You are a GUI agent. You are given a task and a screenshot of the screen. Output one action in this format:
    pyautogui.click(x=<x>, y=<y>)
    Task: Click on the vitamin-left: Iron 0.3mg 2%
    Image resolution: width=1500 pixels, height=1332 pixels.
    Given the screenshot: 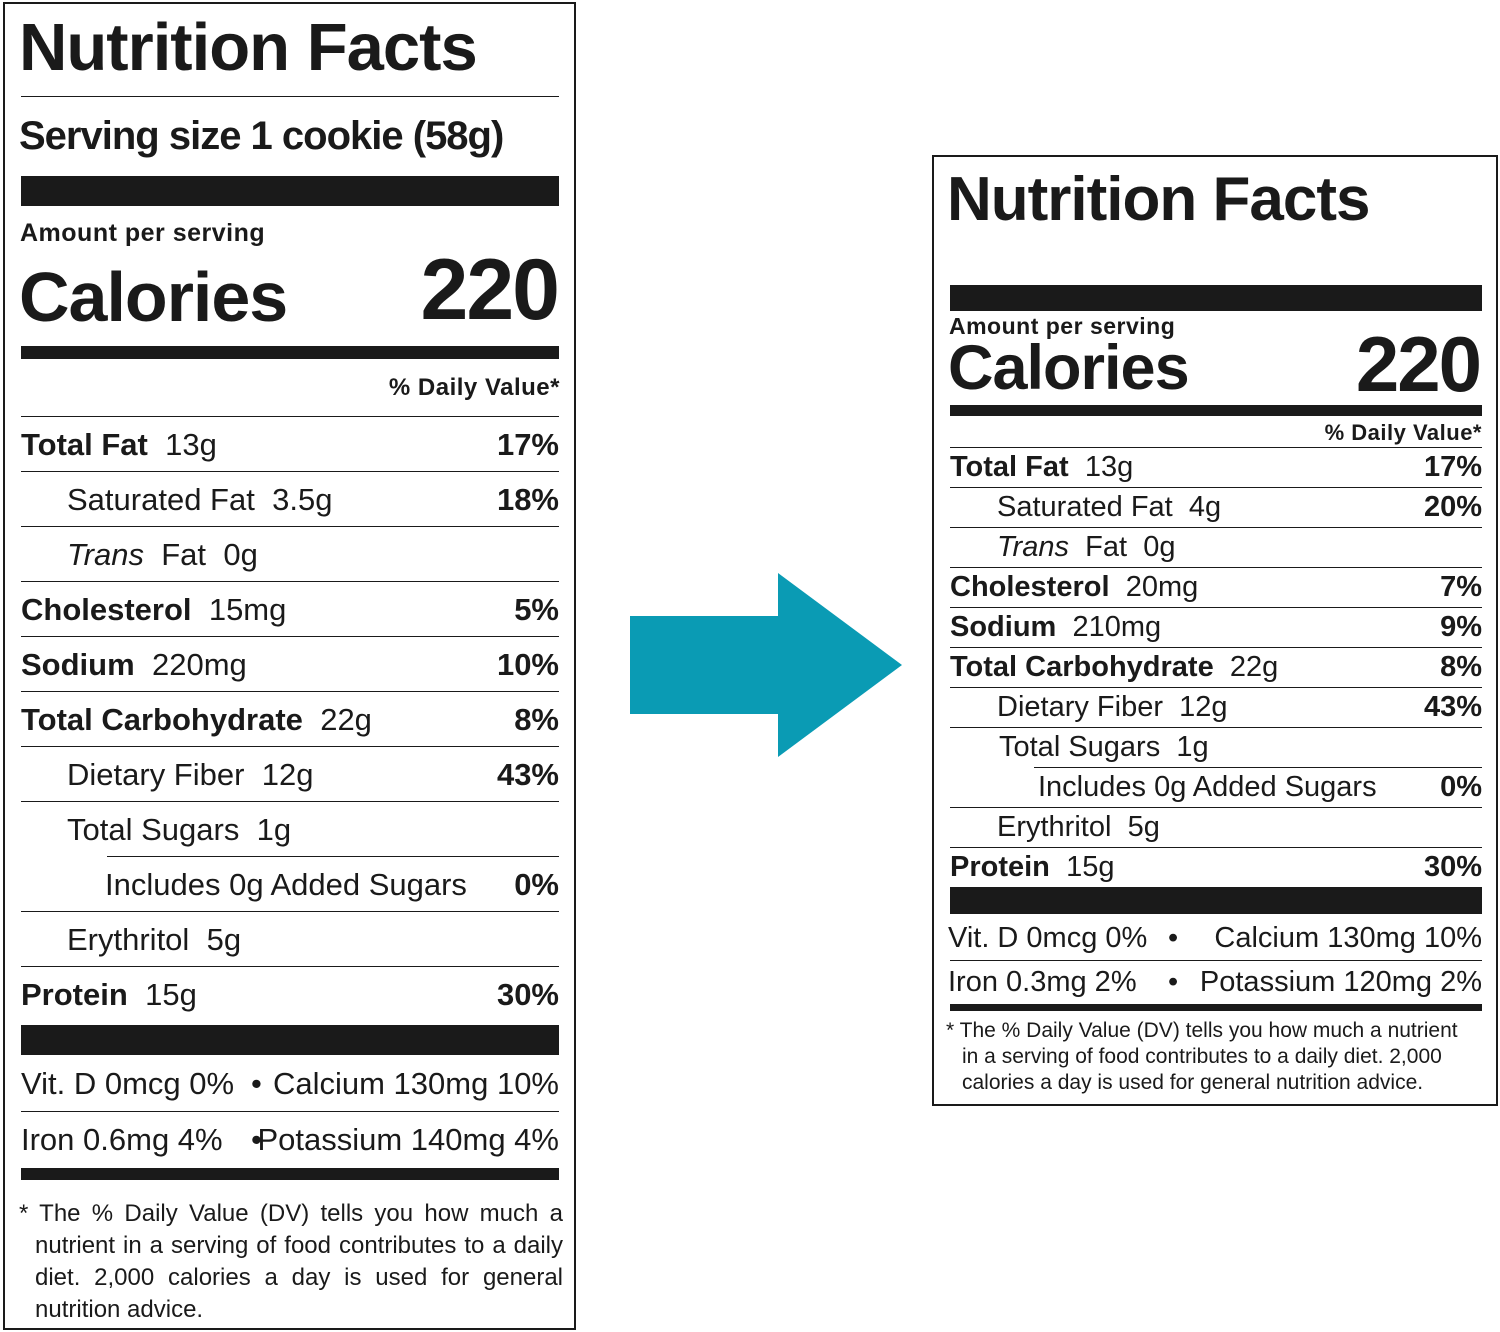 What is the action you would take?
    pyautogui.click(x=1042, y=982)
    